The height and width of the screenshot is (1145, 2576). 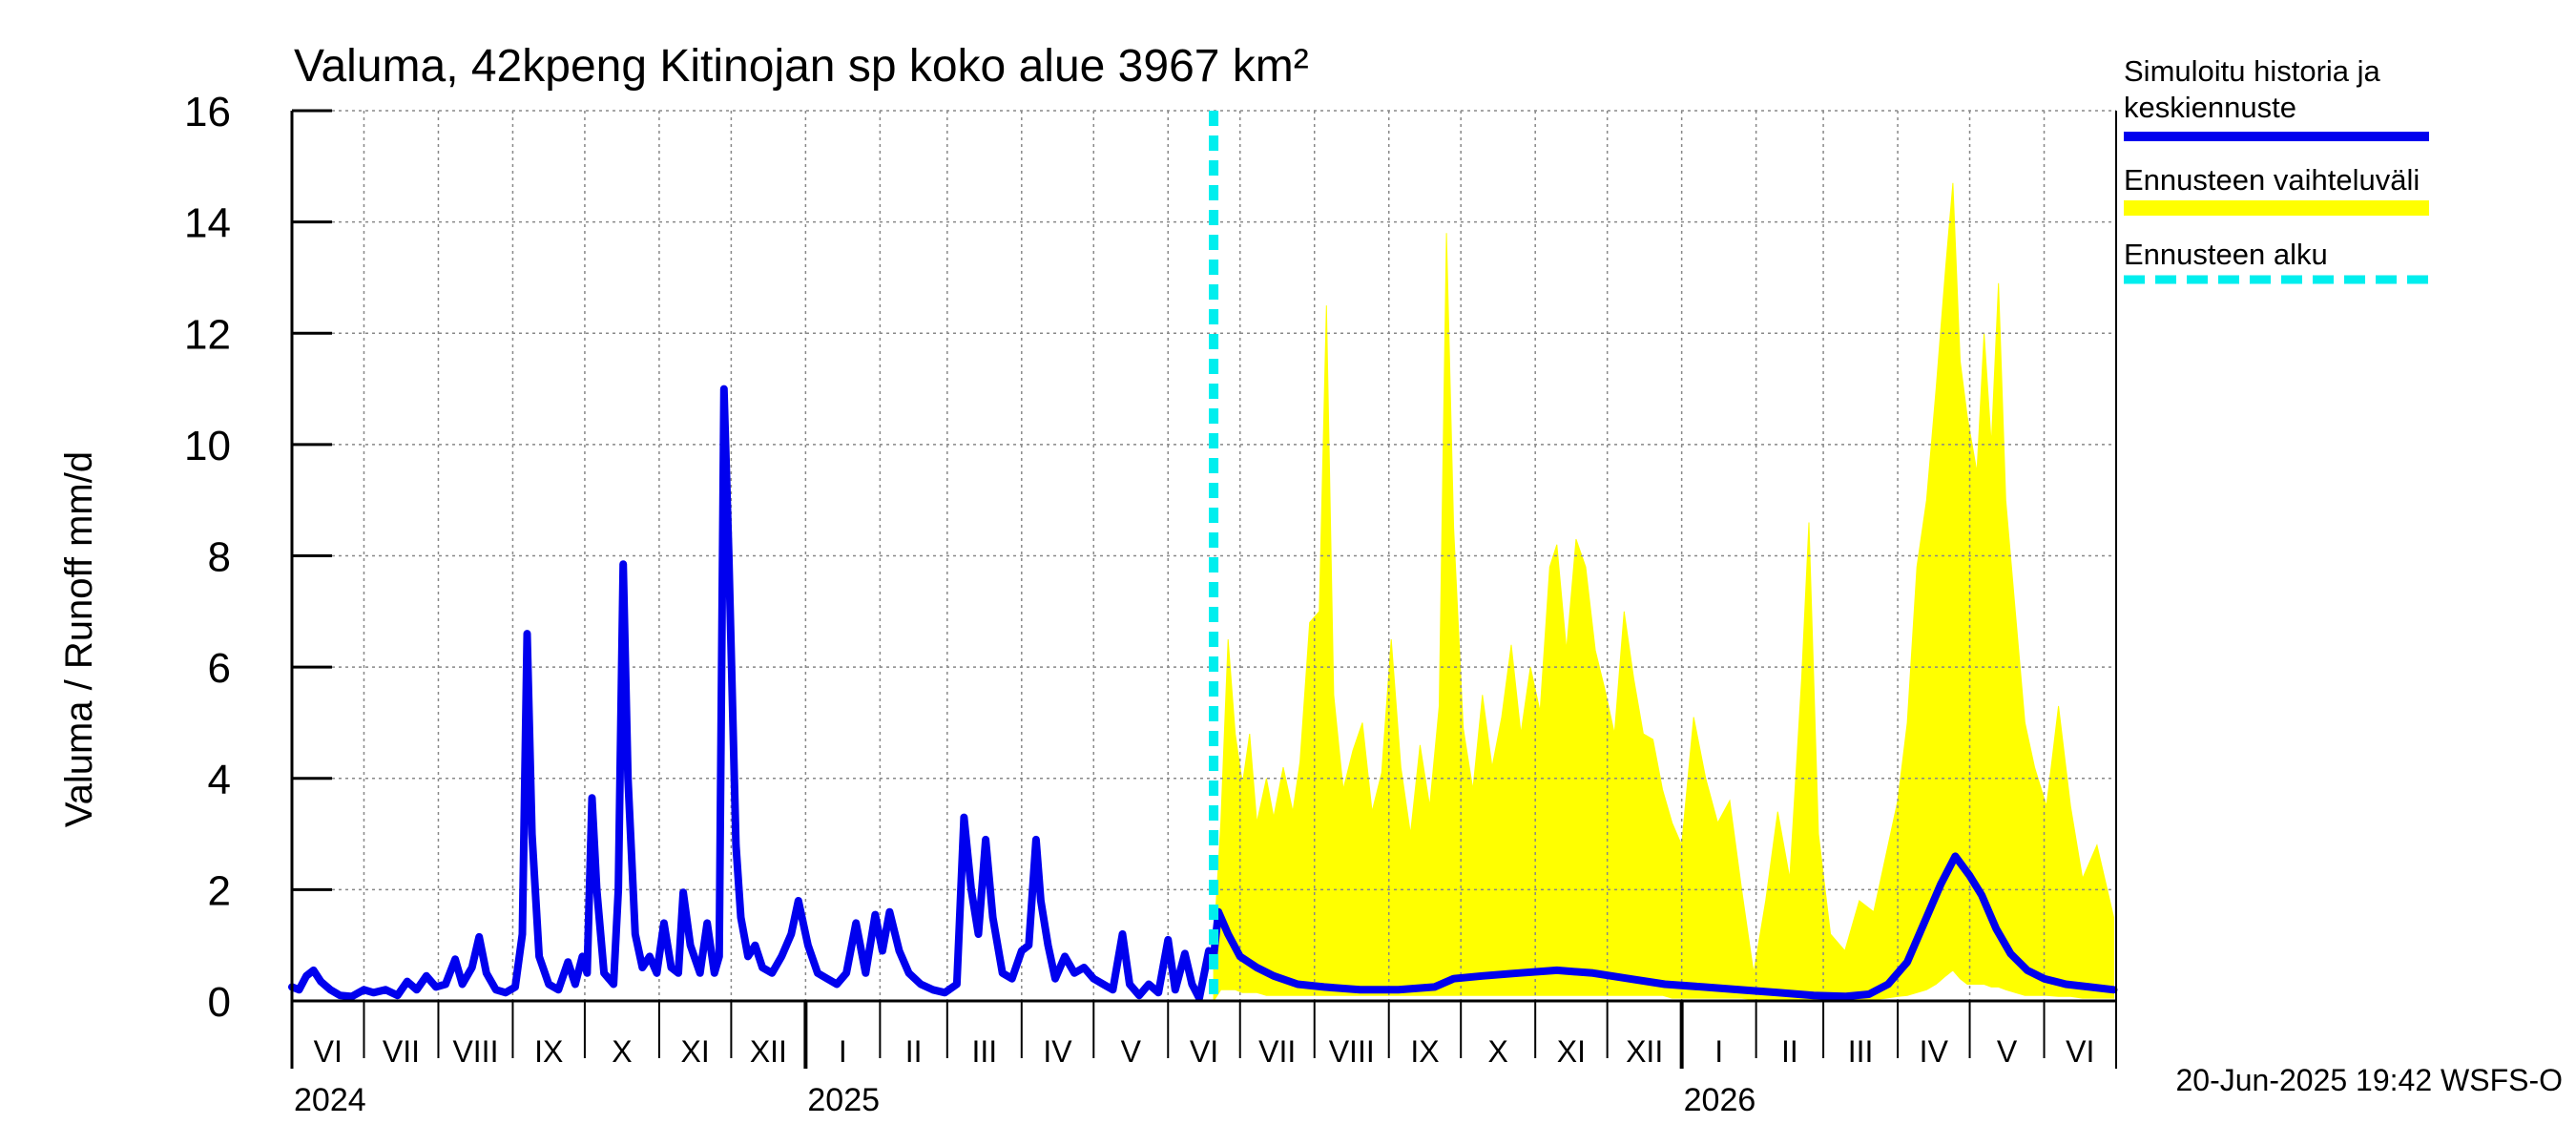 I want to click on y-axis-label: Valuma / Runoff mm/d, so click(x=79, y=639).